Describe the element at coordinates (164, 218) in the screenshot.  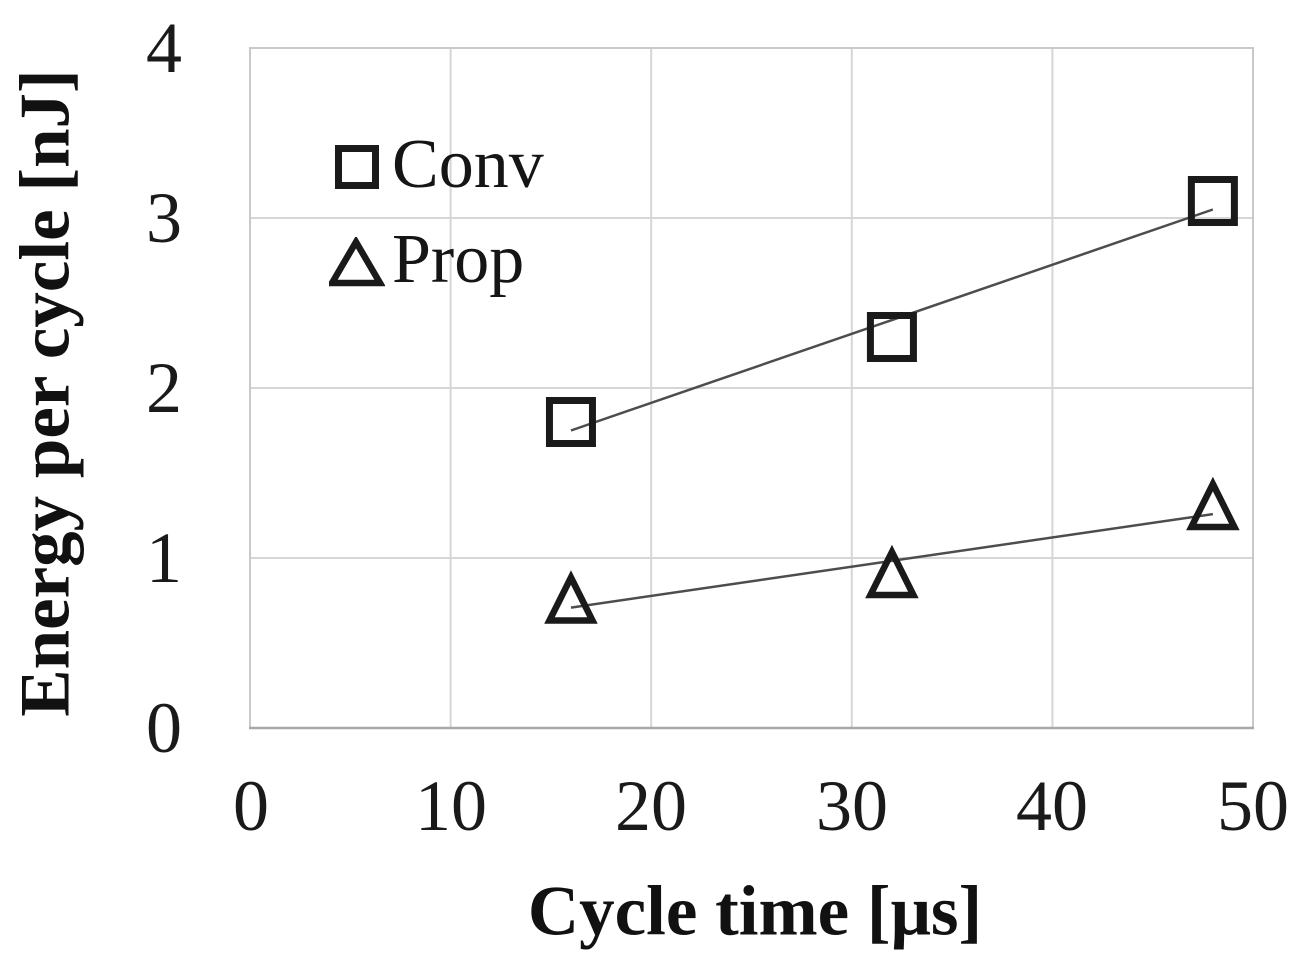
I see `y-tick-3: 3` at that location.